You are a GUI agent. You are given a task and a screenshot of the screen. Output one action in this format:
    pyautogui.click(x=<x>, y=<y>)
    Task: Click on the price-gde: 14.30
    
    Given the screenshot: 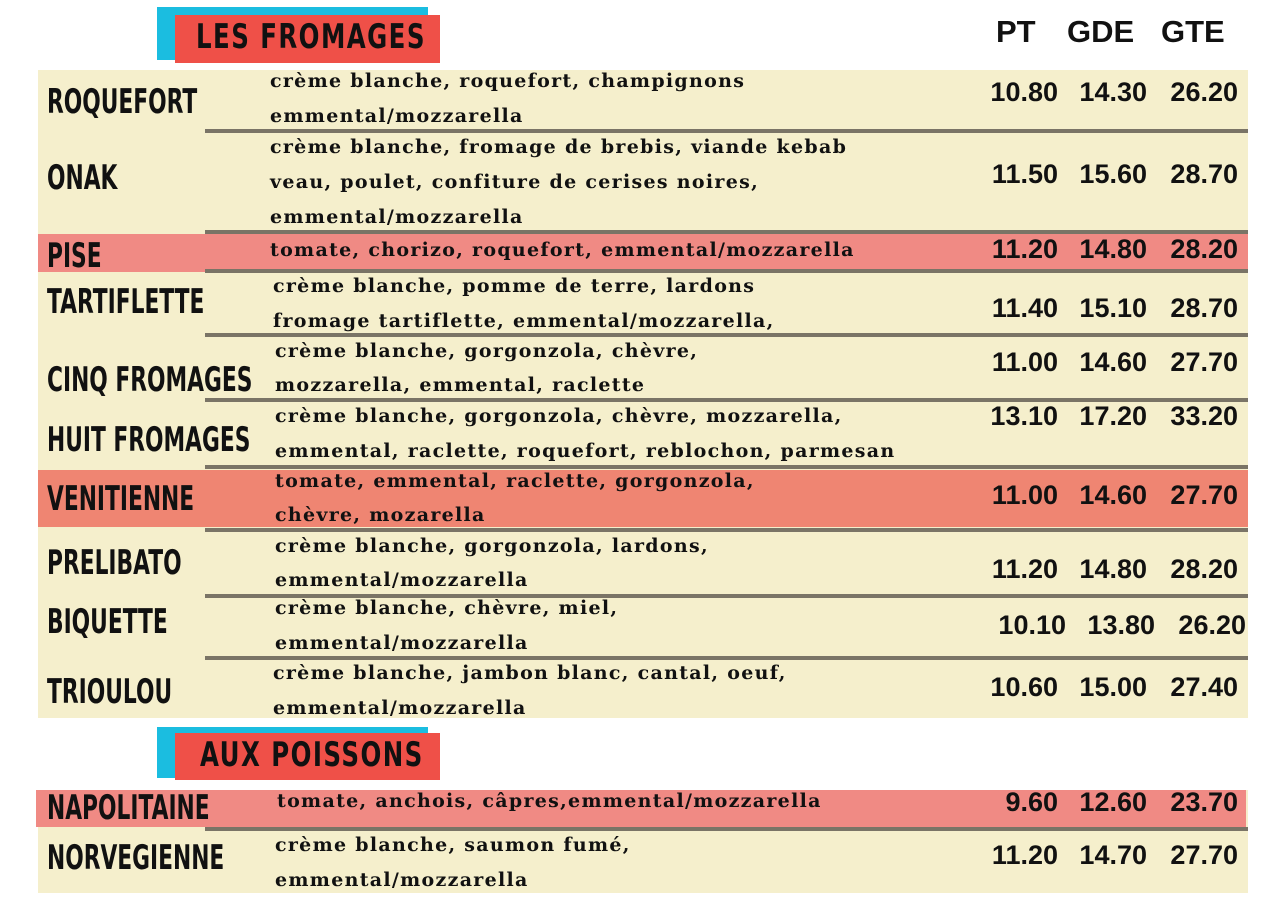 What is the action you would take?
    pyautogui.click(x=1113, y=92)
    